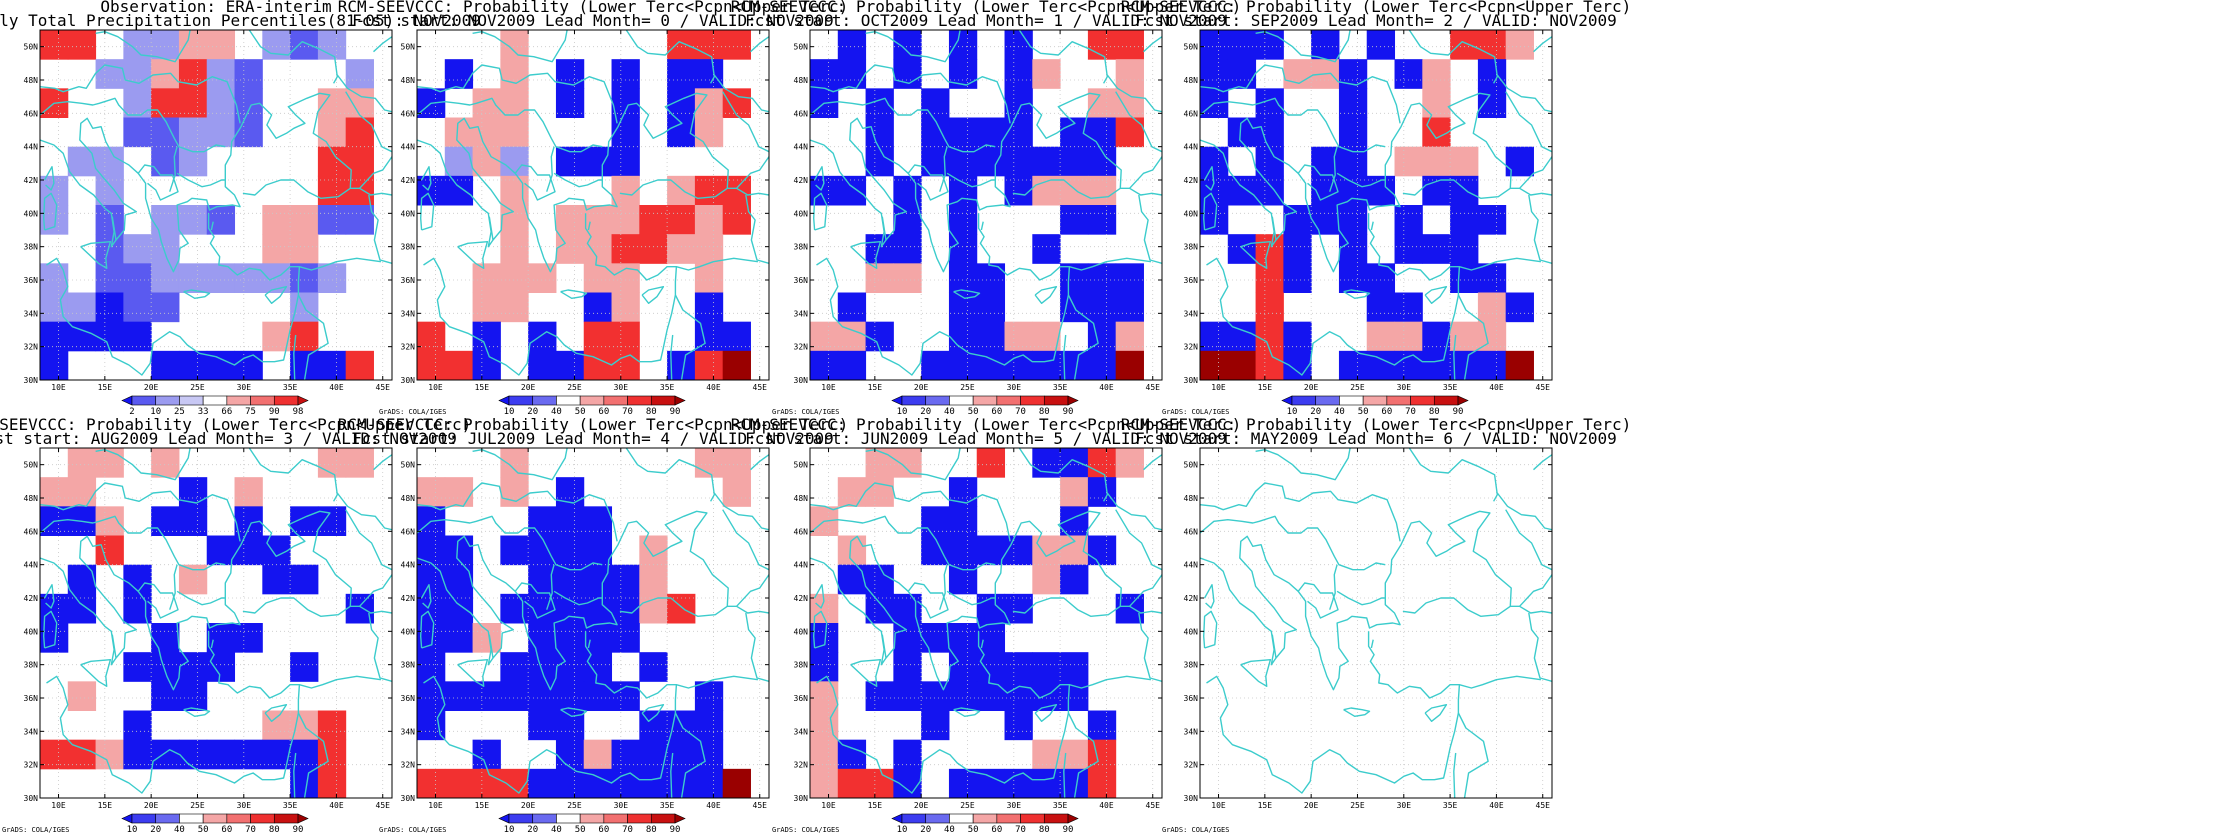  Describe the element at coordinates (408, 313) in the screenshot. I see `lat-label: 34N` at that location.